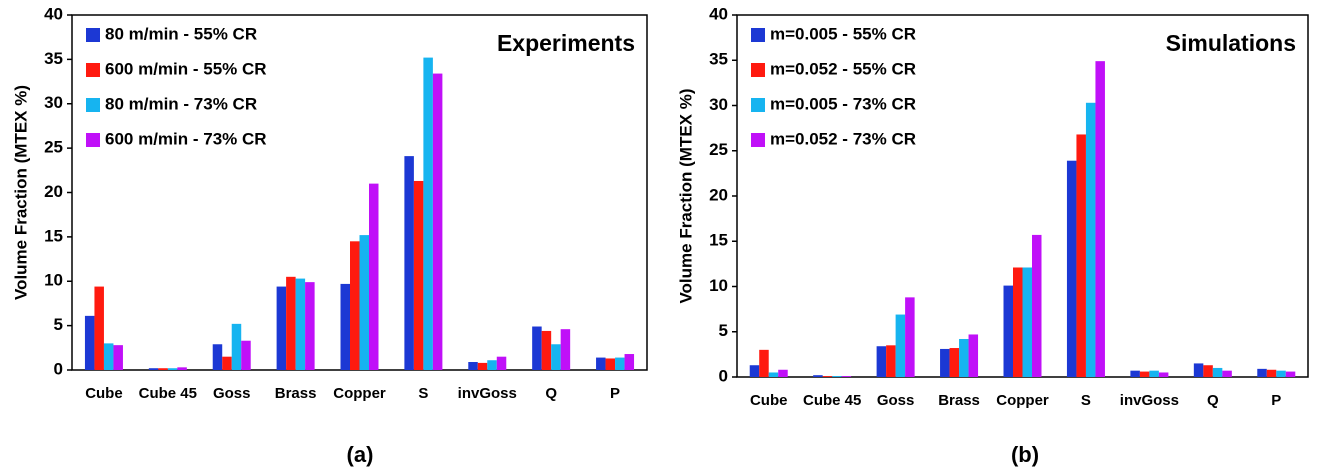 This screenshot has width=1319, height=476. Describe the element at coordinates (959, 400) in the screenshot. I see `x-tick-label: Brass` at that location.